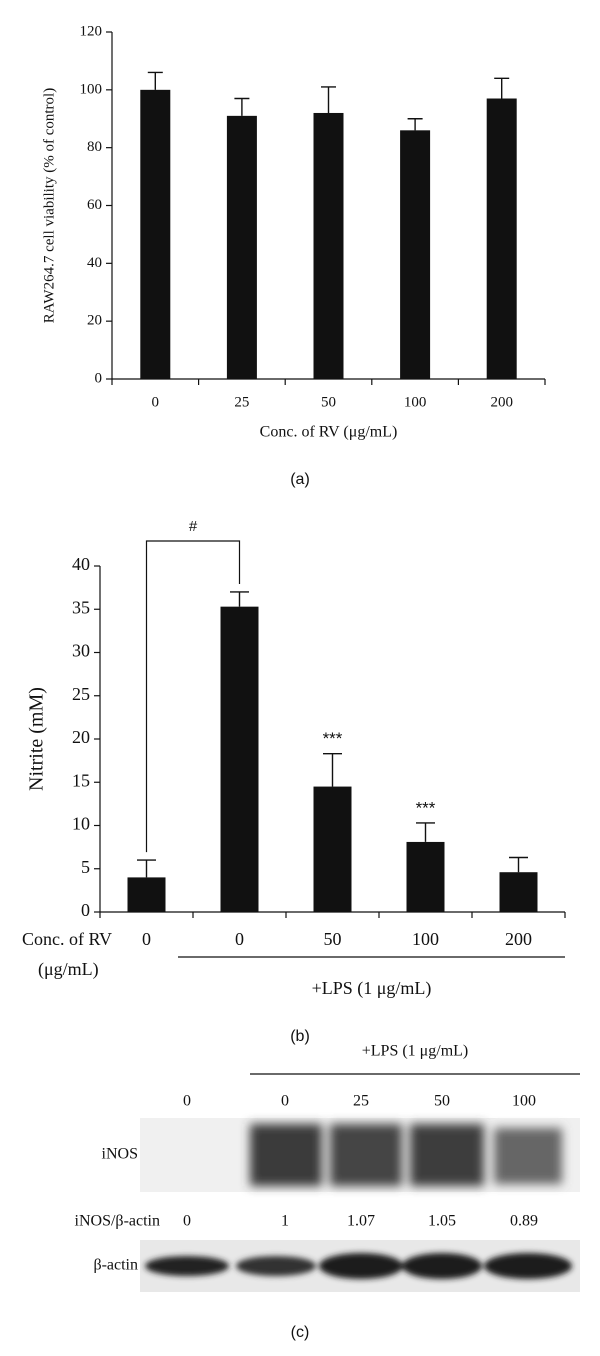 The width and height of the screenshot is (600, 1356). I want to click on y-tick-label: 60, so click(94, 205).